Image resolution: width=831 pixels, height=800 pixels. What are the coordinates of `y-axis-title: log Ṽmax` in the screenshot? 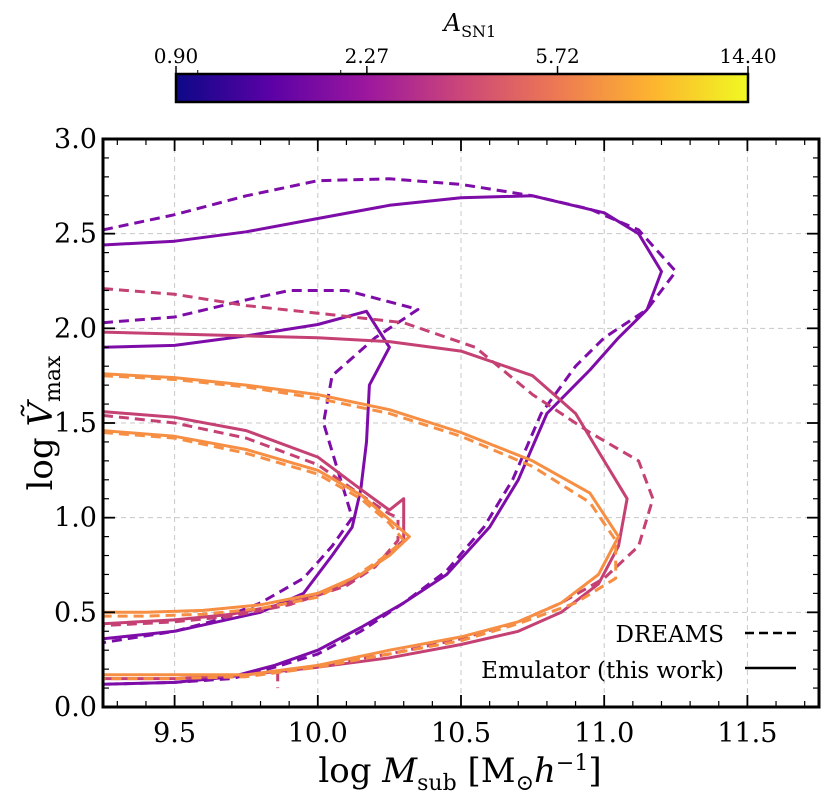 It's located at (43, 422).